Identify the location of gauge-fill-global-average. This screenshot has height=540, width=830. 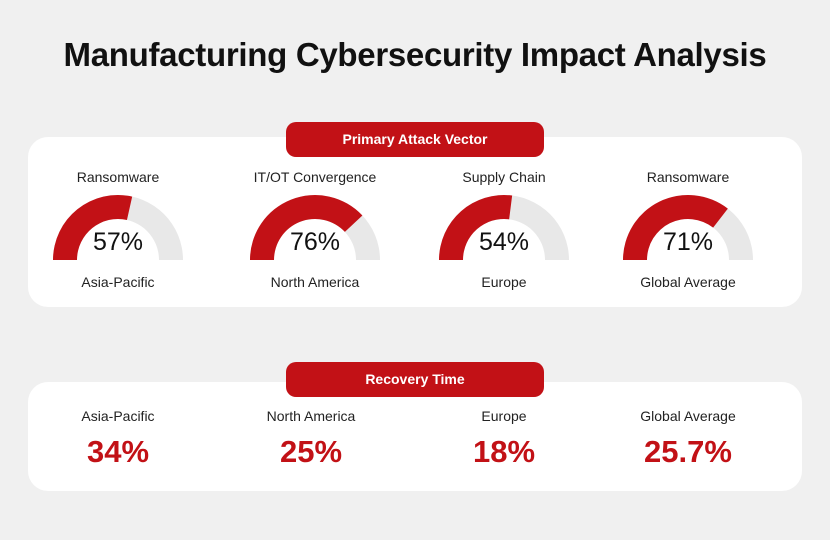
(675, 227).